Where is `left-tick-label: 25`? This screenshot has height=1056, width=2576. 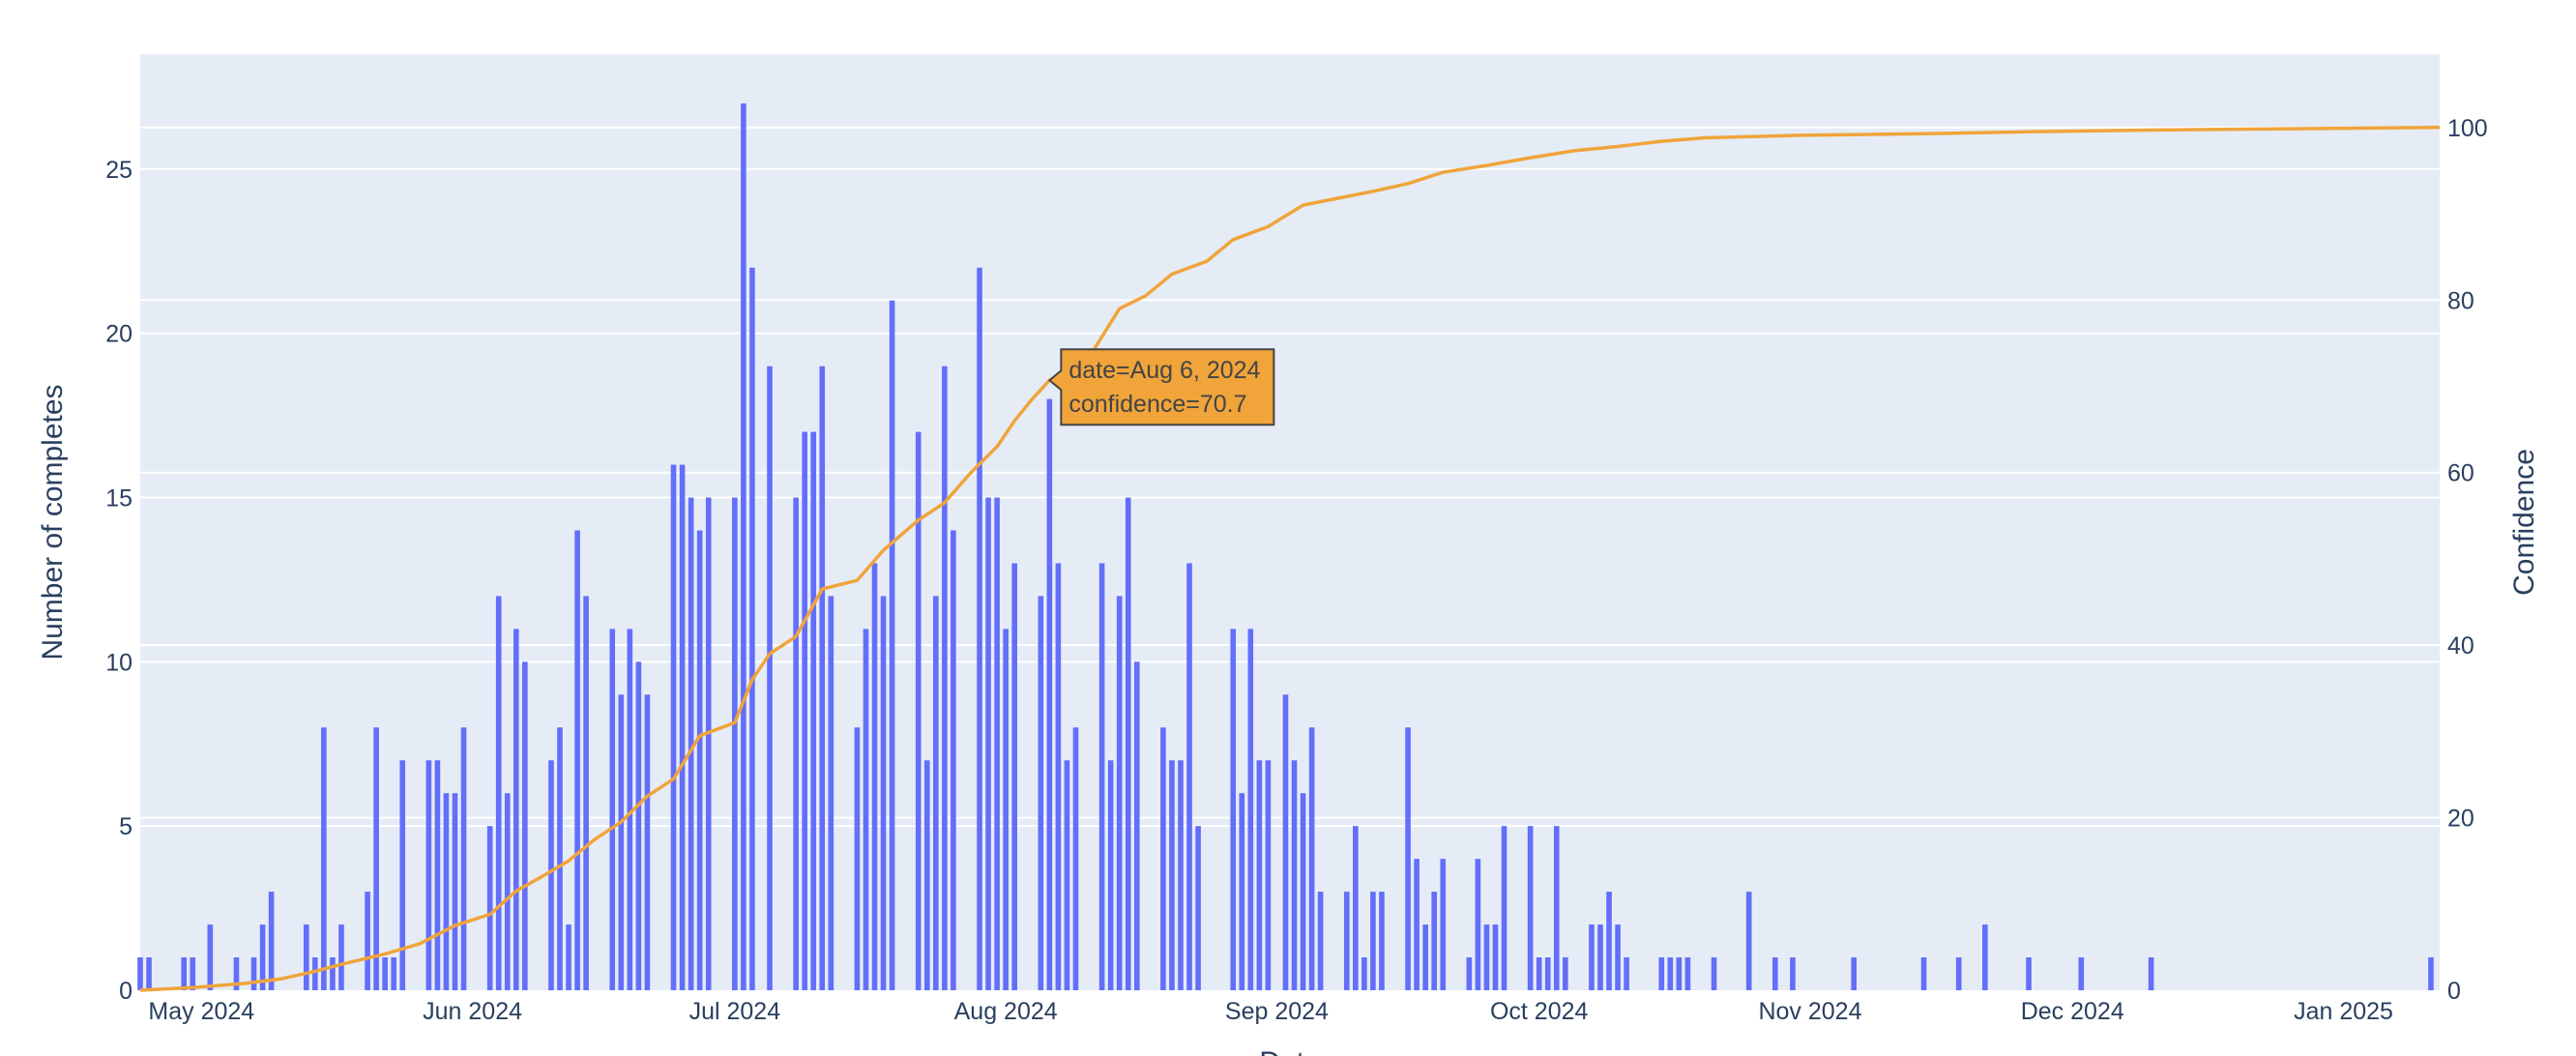
left-tick-label: 25 is located at coordinates (118, 170).